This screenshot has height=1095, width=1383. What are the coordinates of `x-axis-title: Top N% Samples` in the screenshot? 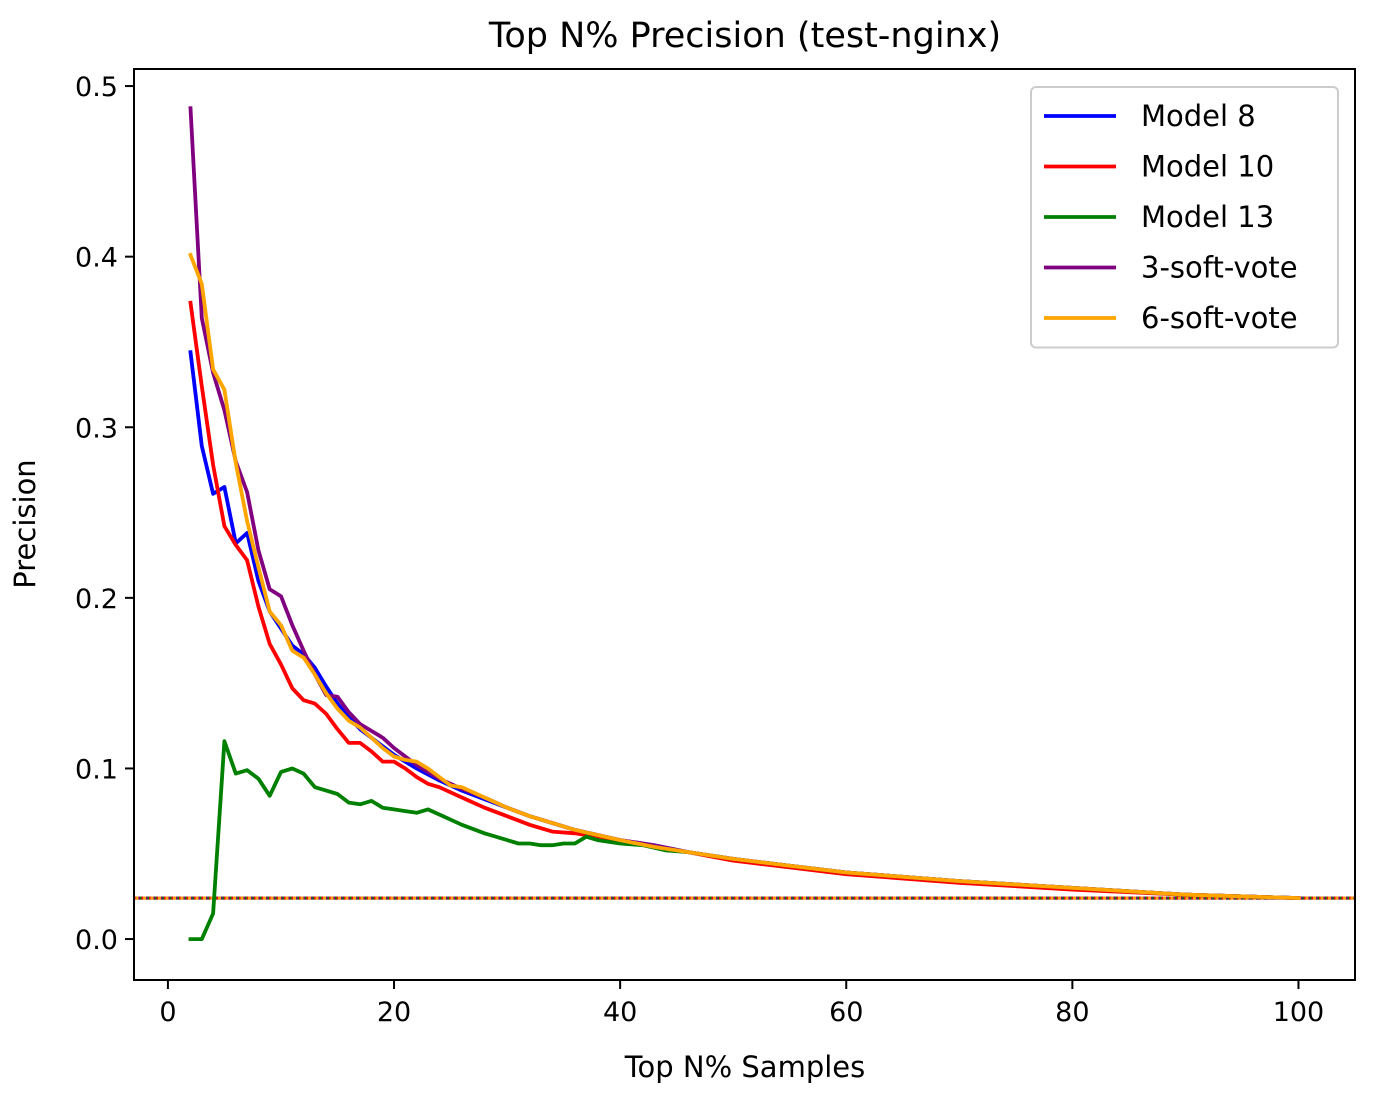 It's located at (744, 1067).